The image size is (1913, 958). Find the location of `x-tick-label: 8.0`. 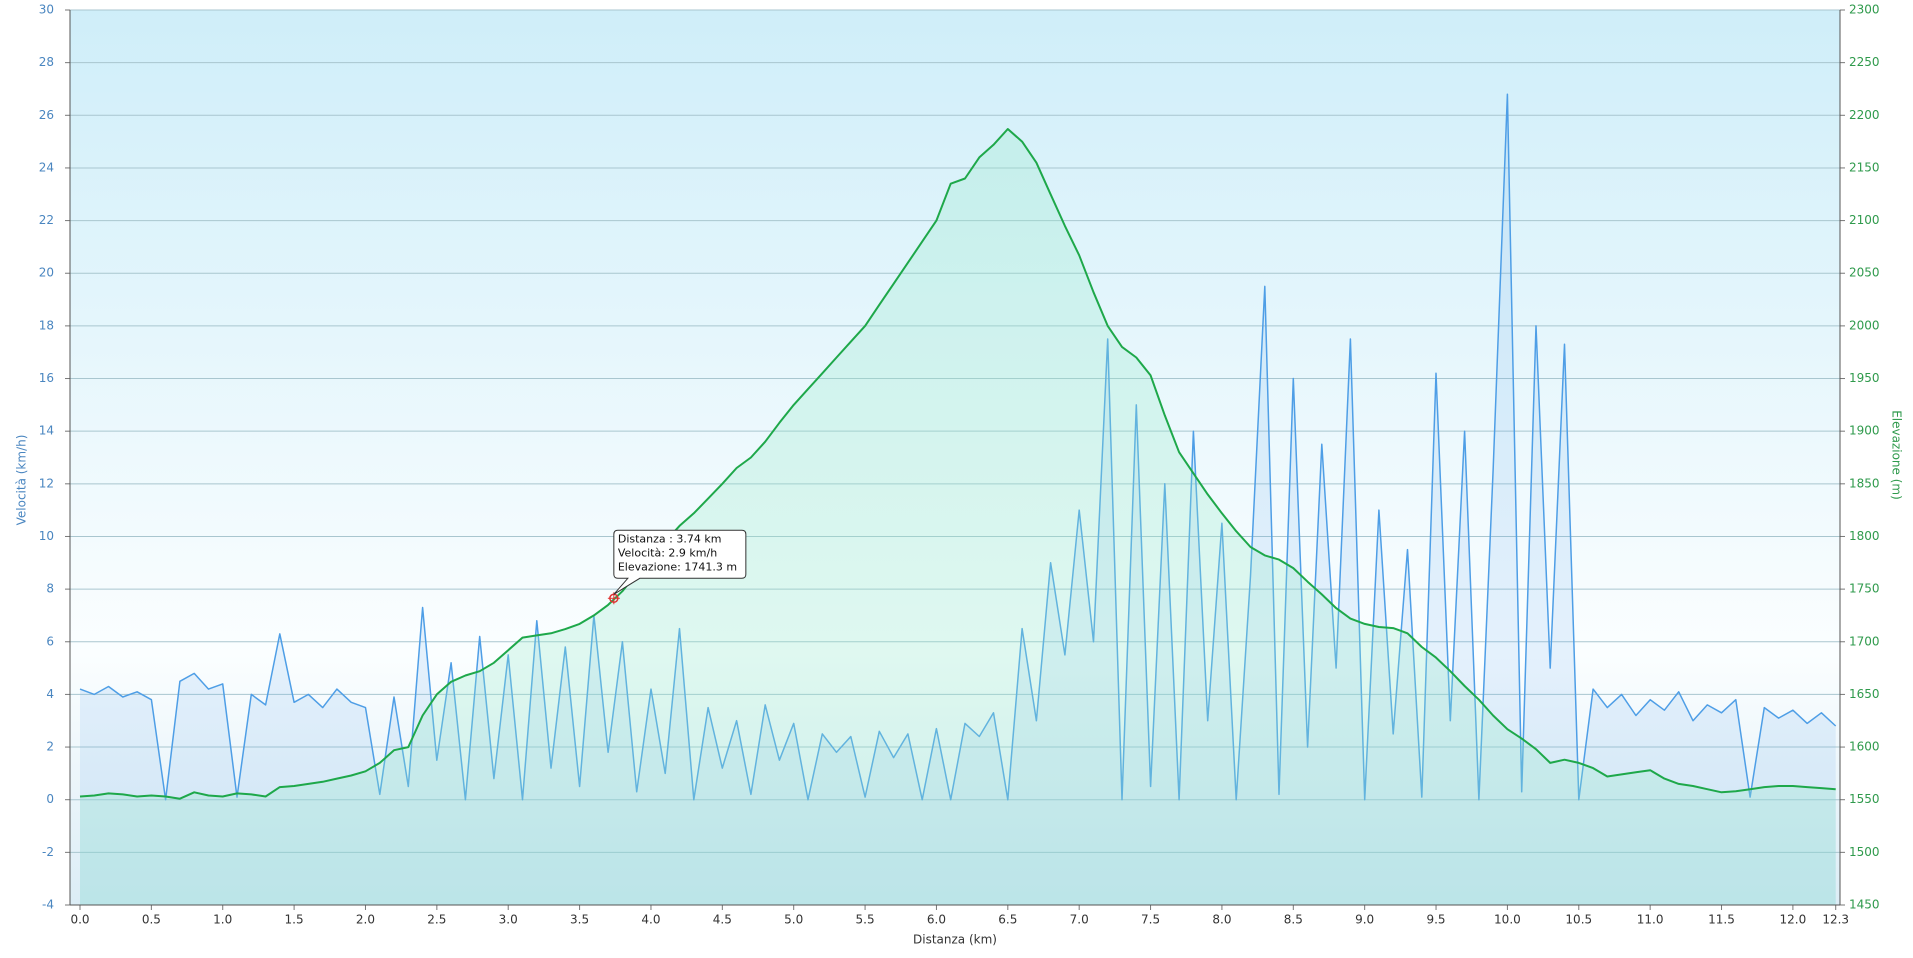

x-tick-label: 8.0 is located at coordinates (1221, 920).